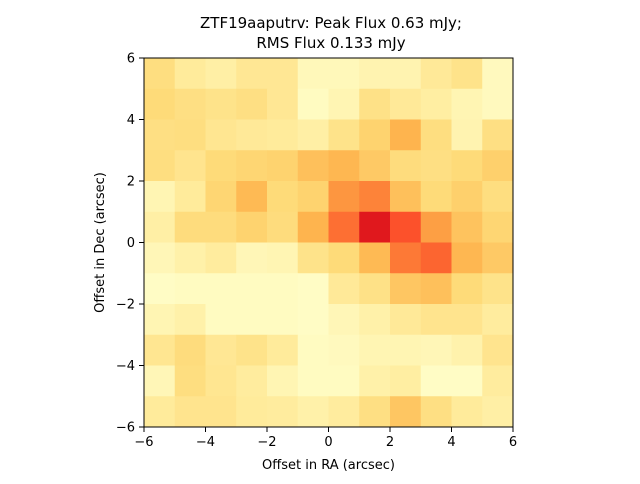  Describe the element at coordinates (131, 243) in the screenshot. I see `y-tick-label: 0` at that location.